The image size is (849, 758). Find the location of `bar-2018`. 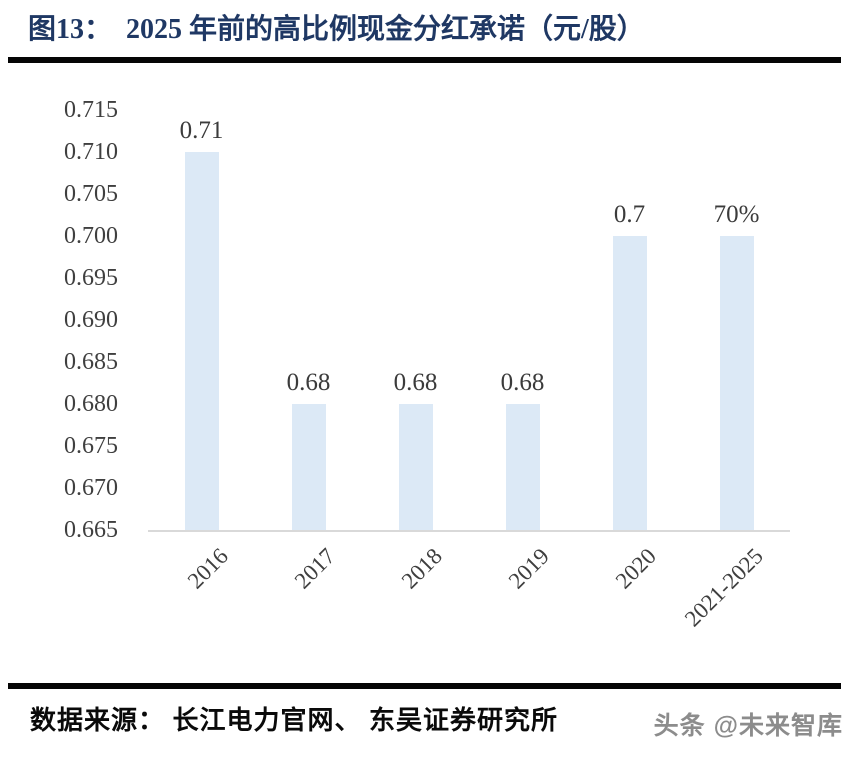

bar-2018 is located at coordinates (415, 467).